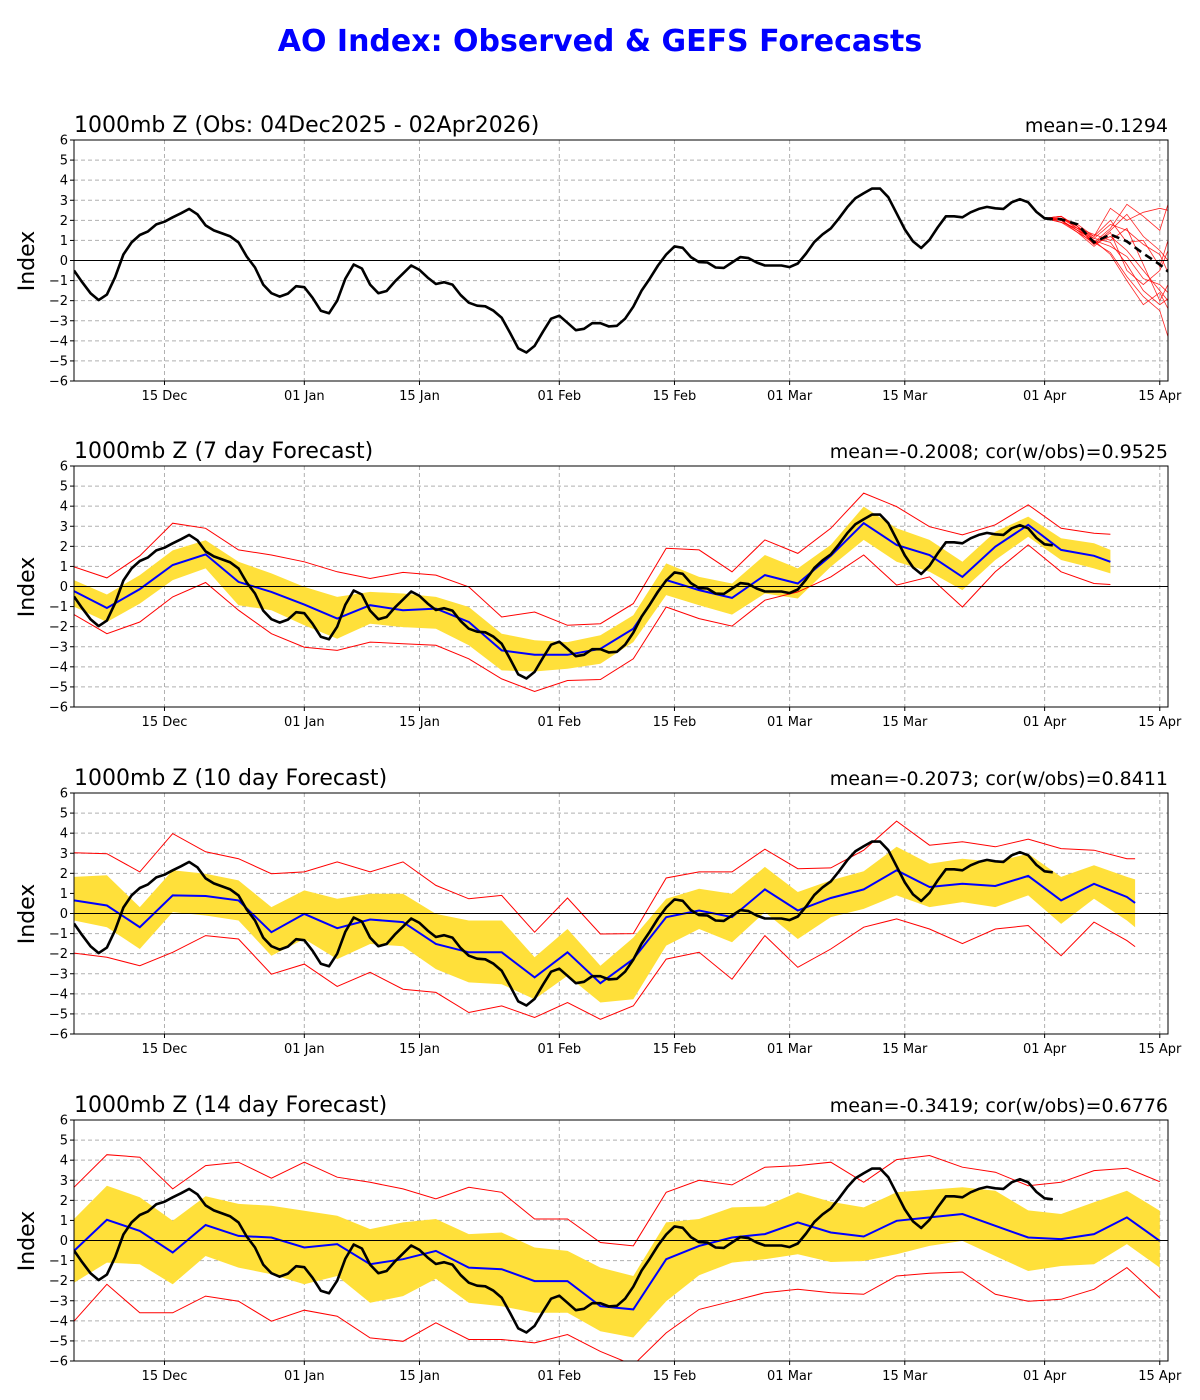  I want to click on panel-4-stat: mean=-0.3419; cor(w/obs)=0.6776, so click(999, 1106).